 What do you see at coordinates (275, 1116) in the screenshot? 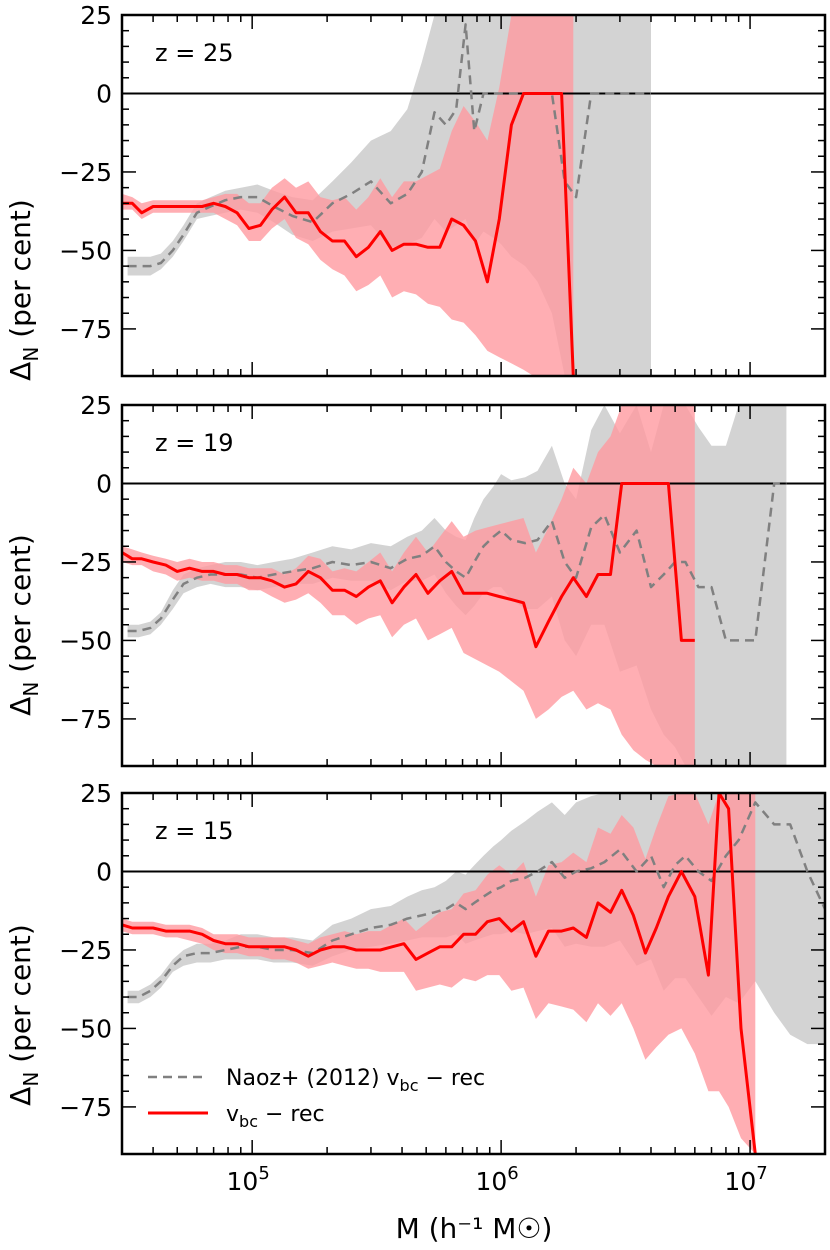
I see `legend-label-vbc: vbc − rec` at bounding box center [275, 1116].